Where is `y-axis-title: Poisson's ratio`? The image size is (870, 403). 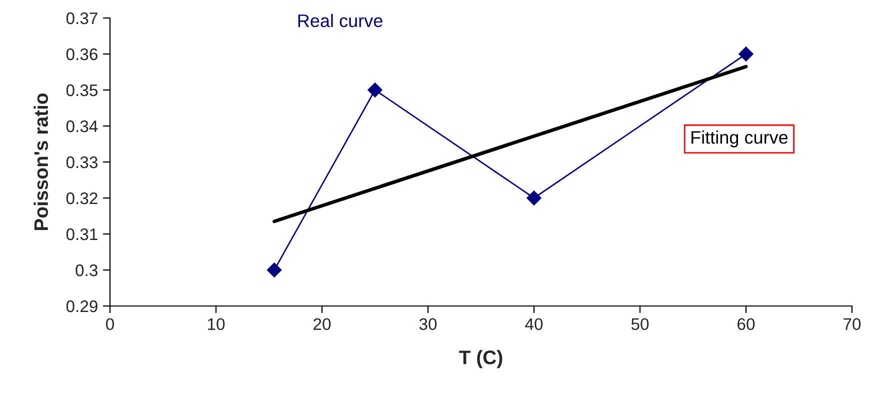 y-axis-title: Poisson's ratio is located at coordinates (41, 161).